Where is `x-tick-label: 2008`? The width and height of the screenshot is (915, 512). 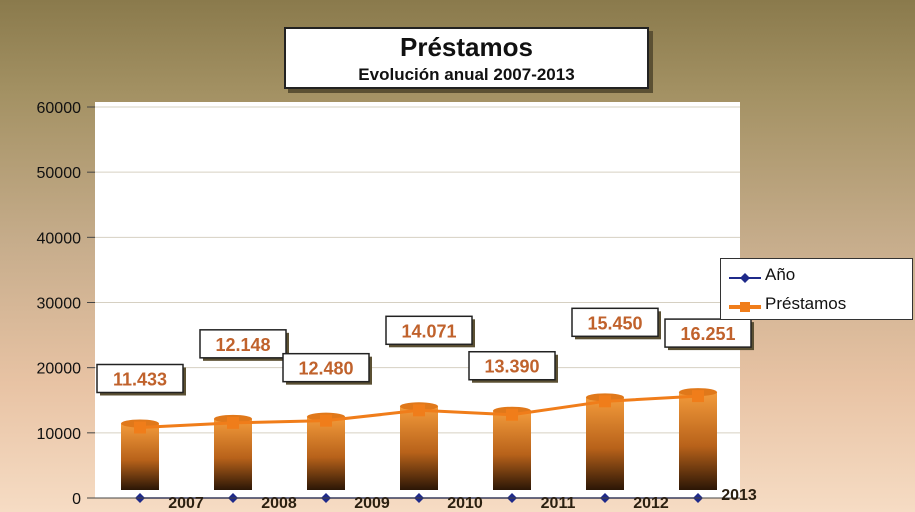 x-tick-label: 2008 is located at coordinates (279, 503).